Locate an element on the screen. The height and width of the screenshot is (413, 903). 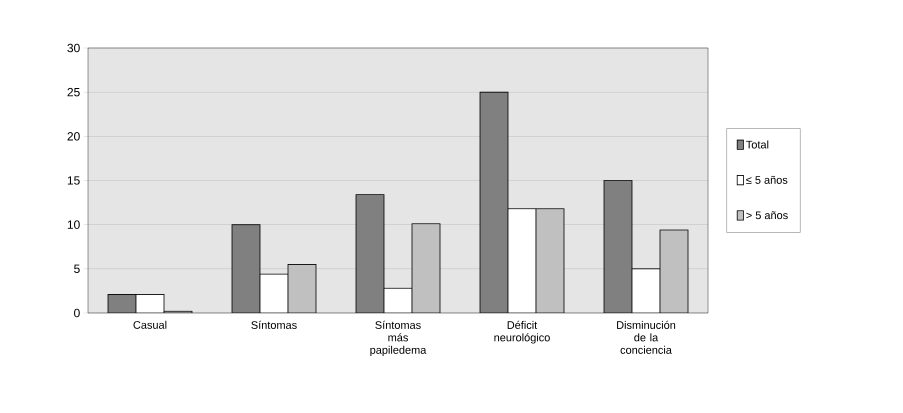
y-tick-label: 30 is located at coordinates (73, 48).